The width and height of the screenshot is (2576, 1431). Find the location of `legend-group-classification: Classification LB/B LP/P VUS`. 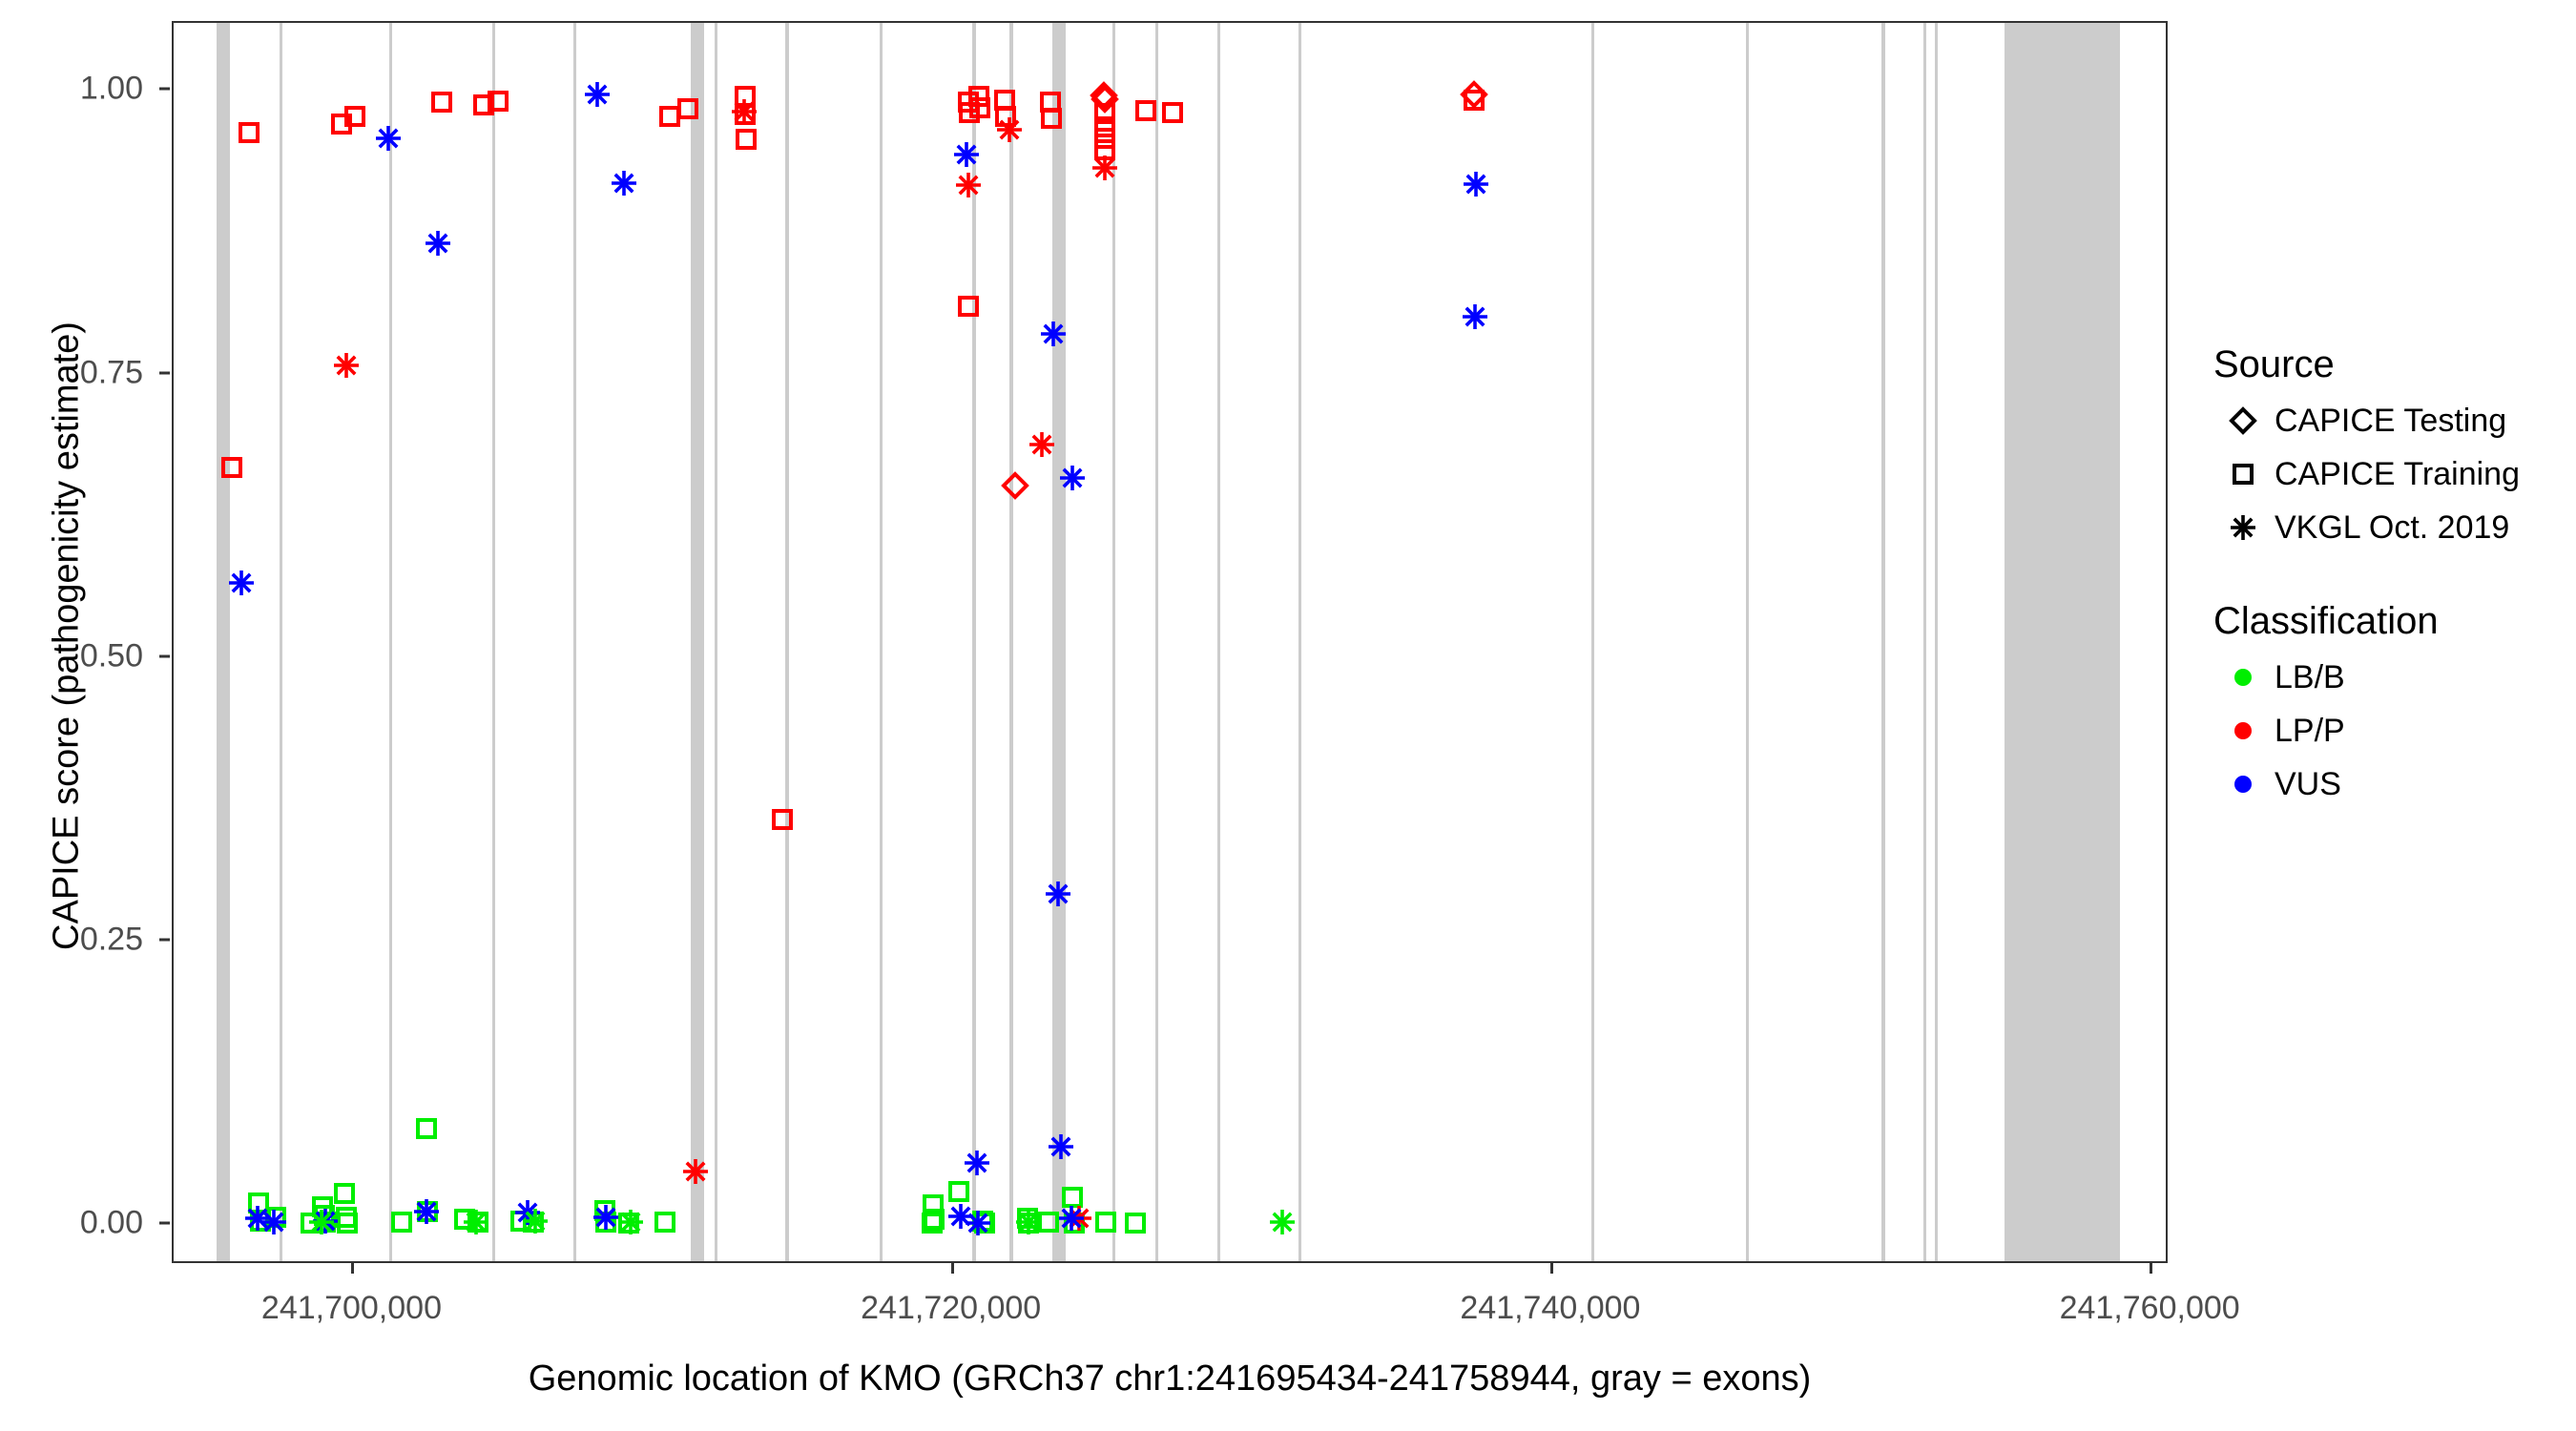

legend-group-classification: Classification LB/B LP/P VUS is located at coordinates (2394, 705).